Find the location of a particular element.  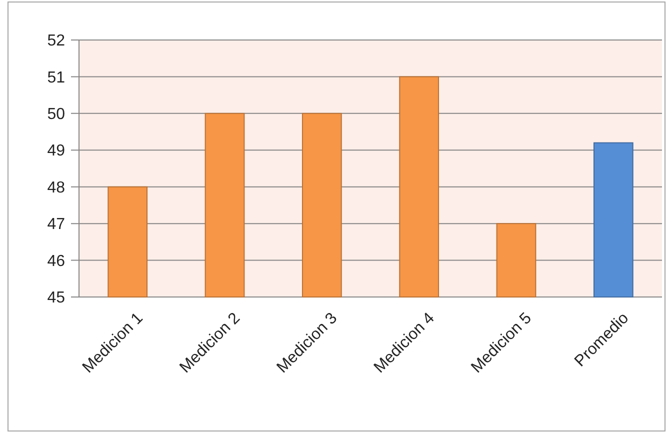

y-tick-label: 45 is located at coordinates (56, 298).